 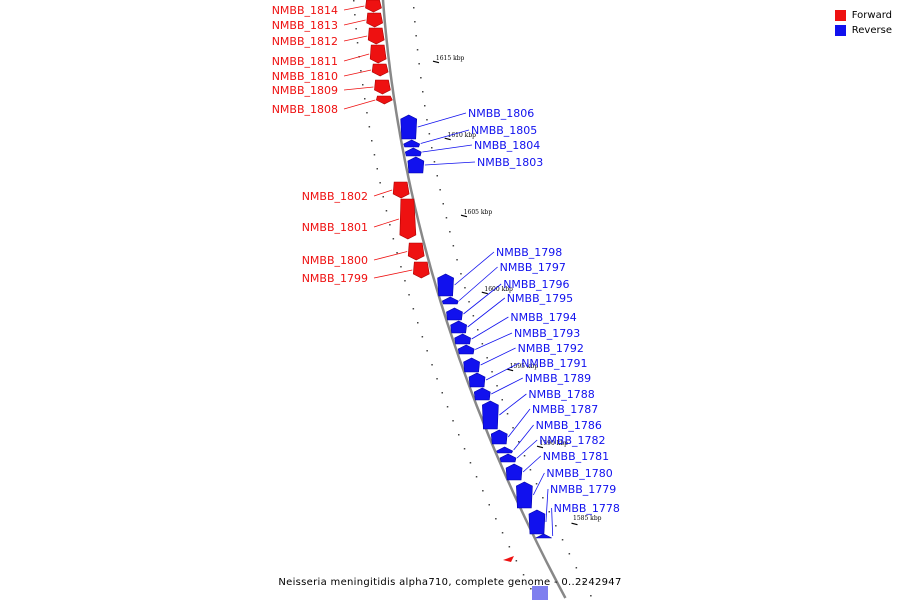 What do you see at coordinates (587, 508) in the screenshot?
I see `reverse-gene-label: NMBB_1778` at bounding box center [587, 508].